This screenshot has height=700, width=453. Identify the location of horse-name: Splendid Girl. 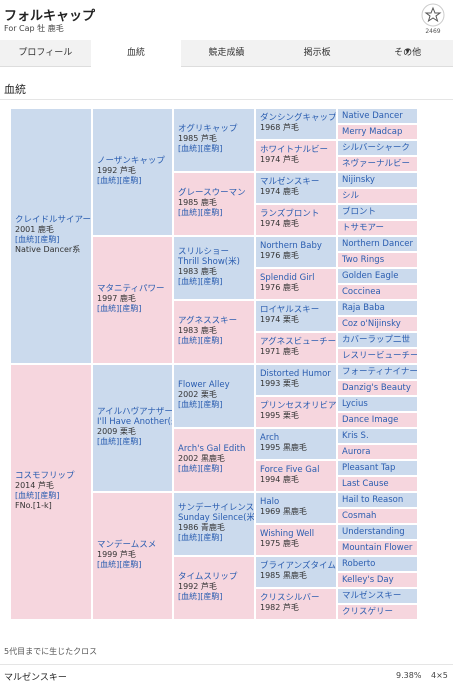
(287, 278).